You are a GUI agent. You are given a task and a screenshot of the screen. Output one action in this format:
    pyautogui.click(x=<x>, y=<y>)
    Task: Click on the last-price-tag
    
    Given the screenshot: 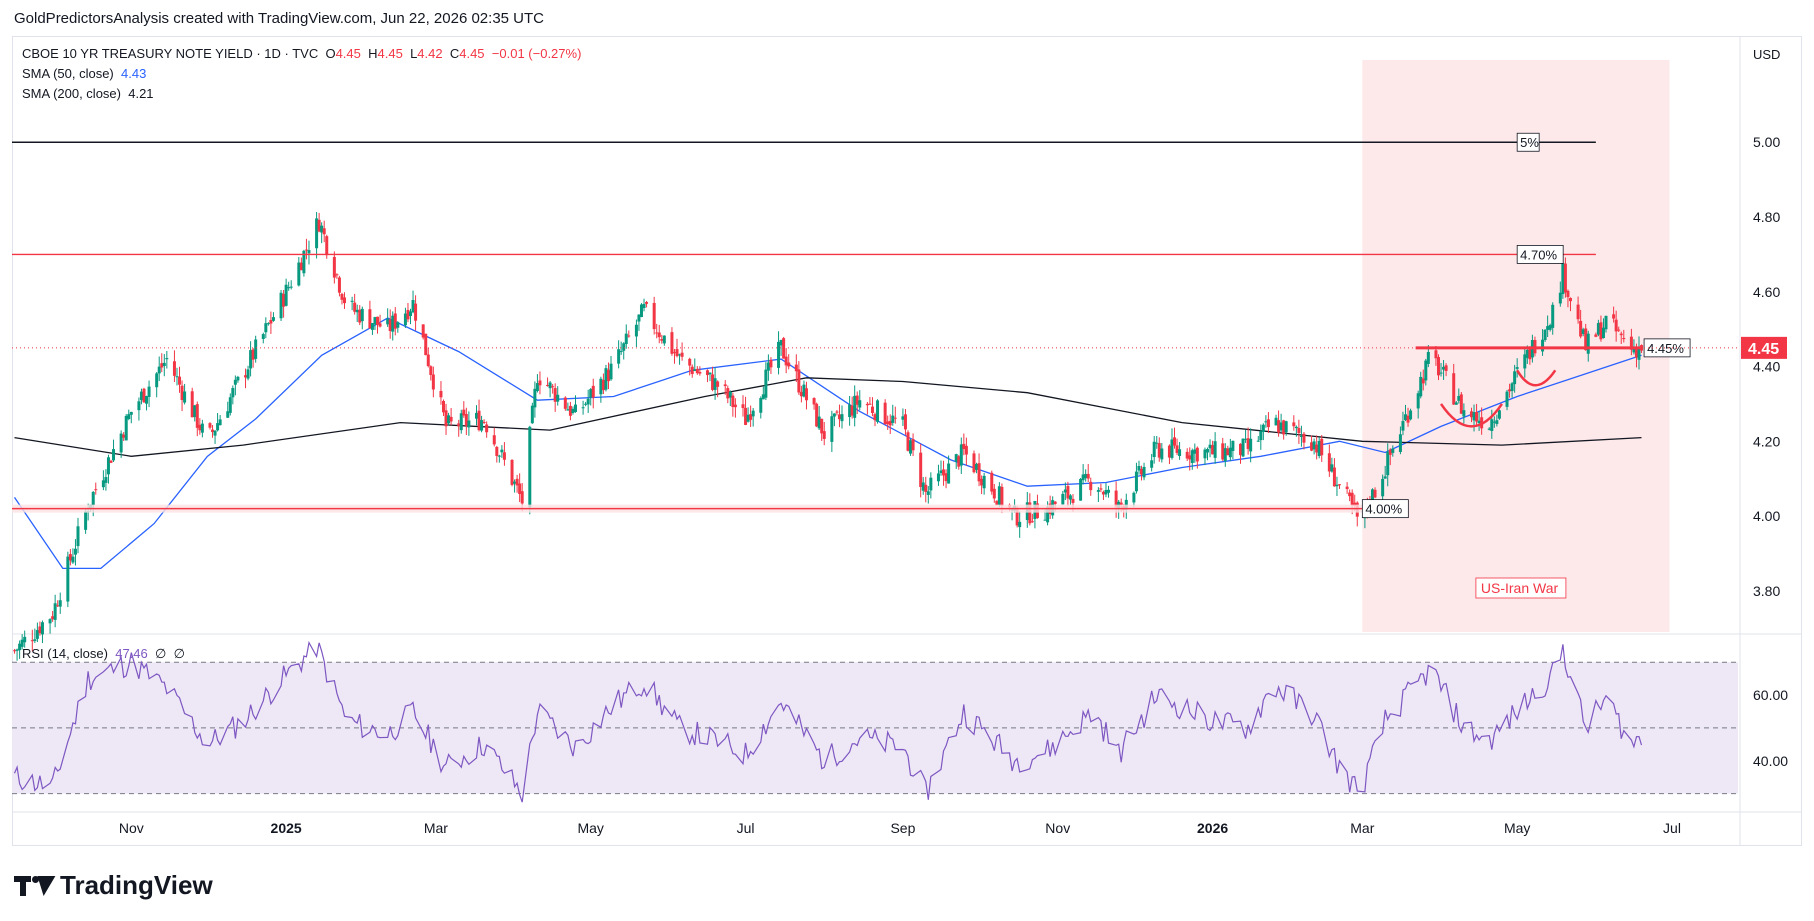 What is the action you would take?
    pyautogui.click(x=1764, y=347)
    